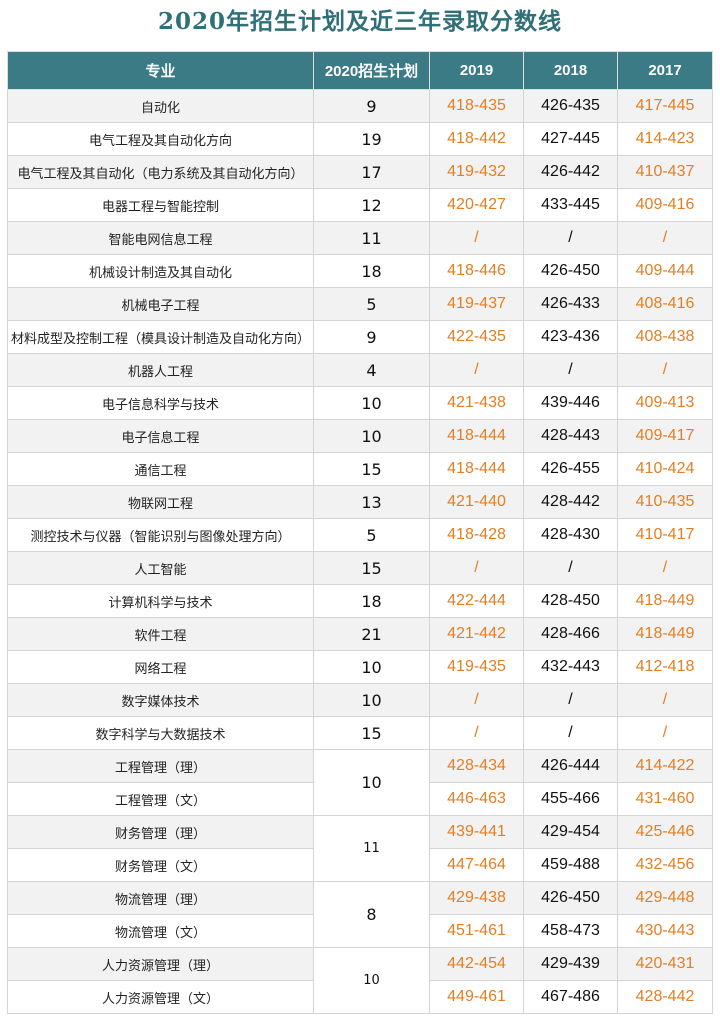 The width and height of the screenshot is (720, 1025). Describe the element at coordinates (570, 106) in the screenshot. I see `score-2018-cell: 426-435` at that location.